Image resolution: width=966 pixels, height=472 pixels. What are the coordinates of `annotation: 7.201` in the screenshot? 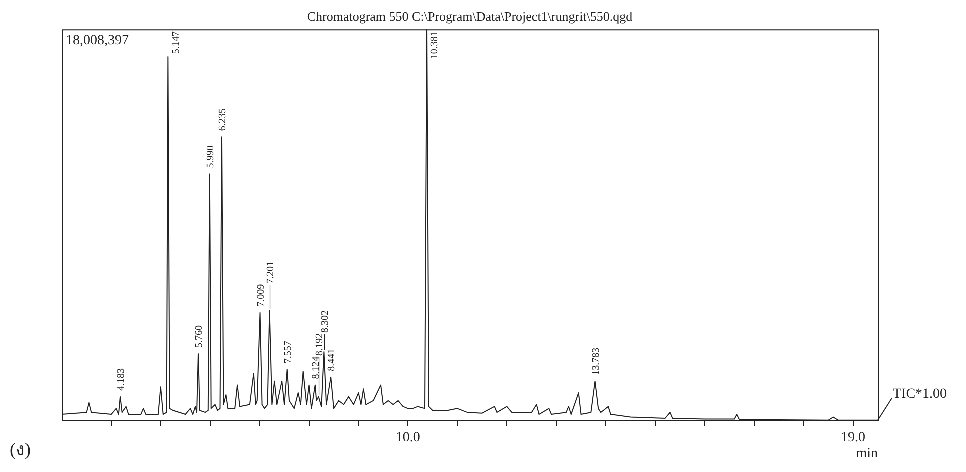 It's located at (270, 272).